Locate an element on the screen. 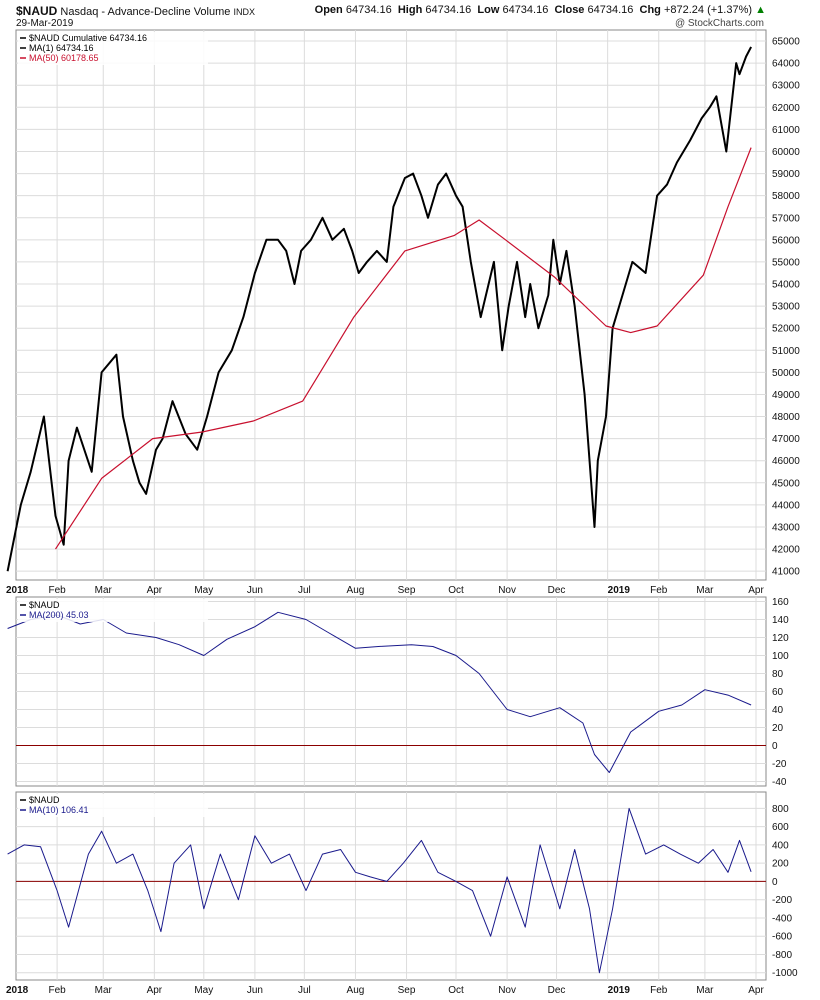  y-tick-label: 40 is located at coordinates (778, 710).